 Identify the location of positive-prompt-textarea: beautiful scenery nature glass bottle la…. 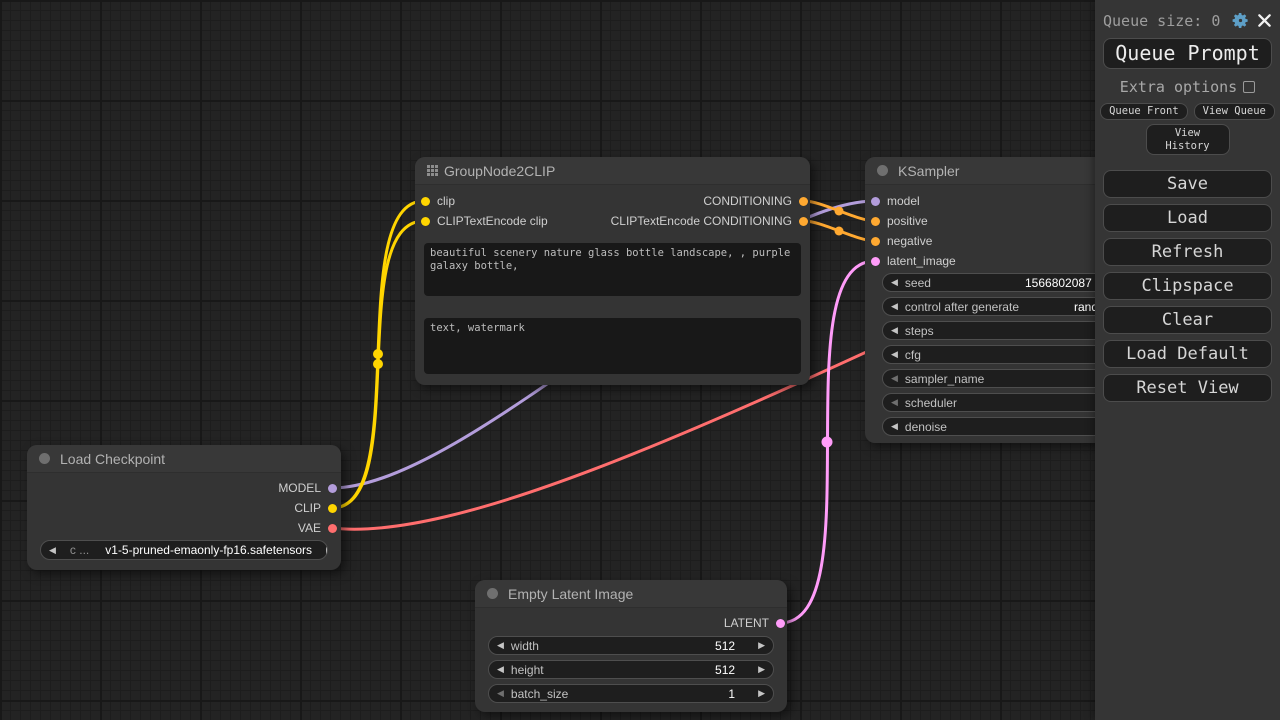
(612, 269).